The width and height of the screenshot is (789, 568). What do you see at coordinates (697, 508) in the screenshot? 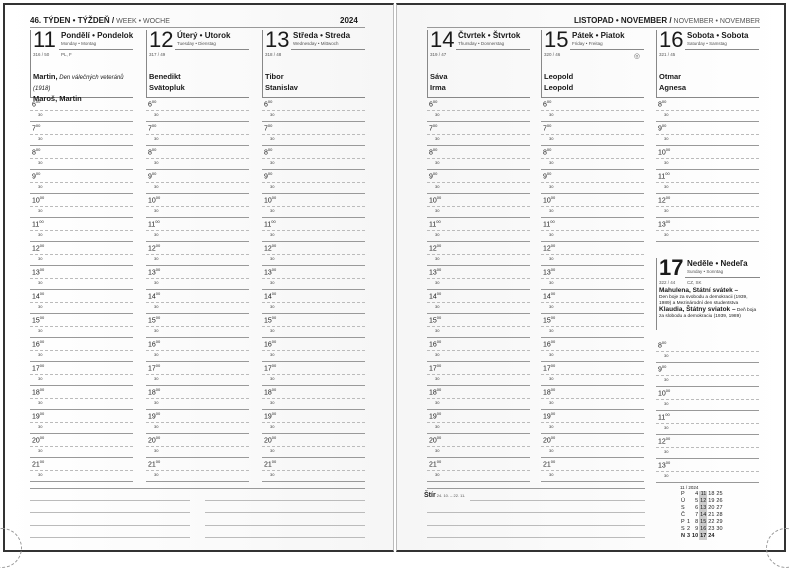
I see `date-cell: 6` at bounding box center [697, 508].